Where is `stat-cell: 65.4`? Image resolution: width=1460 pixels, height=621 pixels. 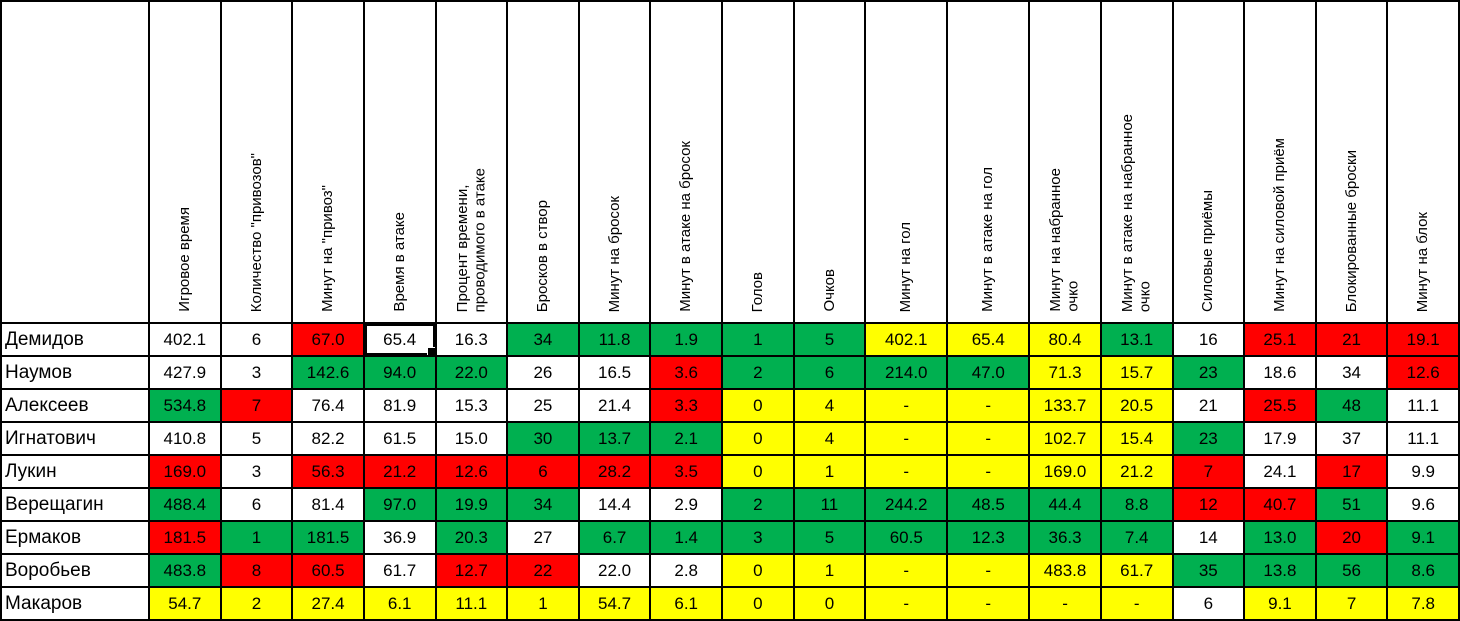 stat-cell: 65.4 is located at coordinates (988, 339).